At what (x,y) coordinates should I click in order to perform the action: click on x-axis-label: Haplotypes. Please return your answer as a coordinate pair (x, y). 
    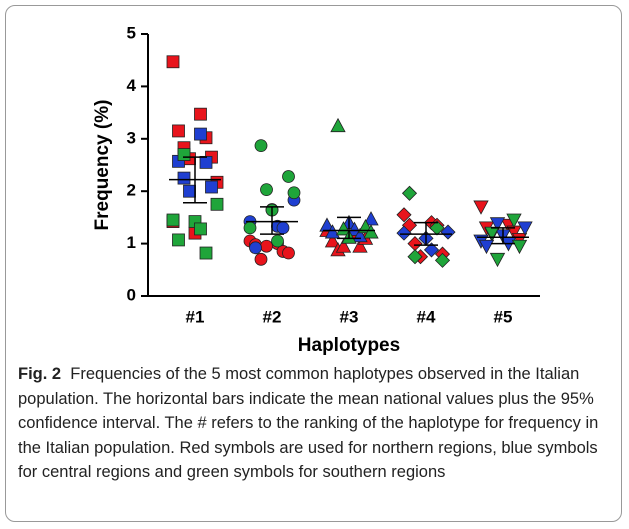
    Looking at the image, I should click on (349, 345).